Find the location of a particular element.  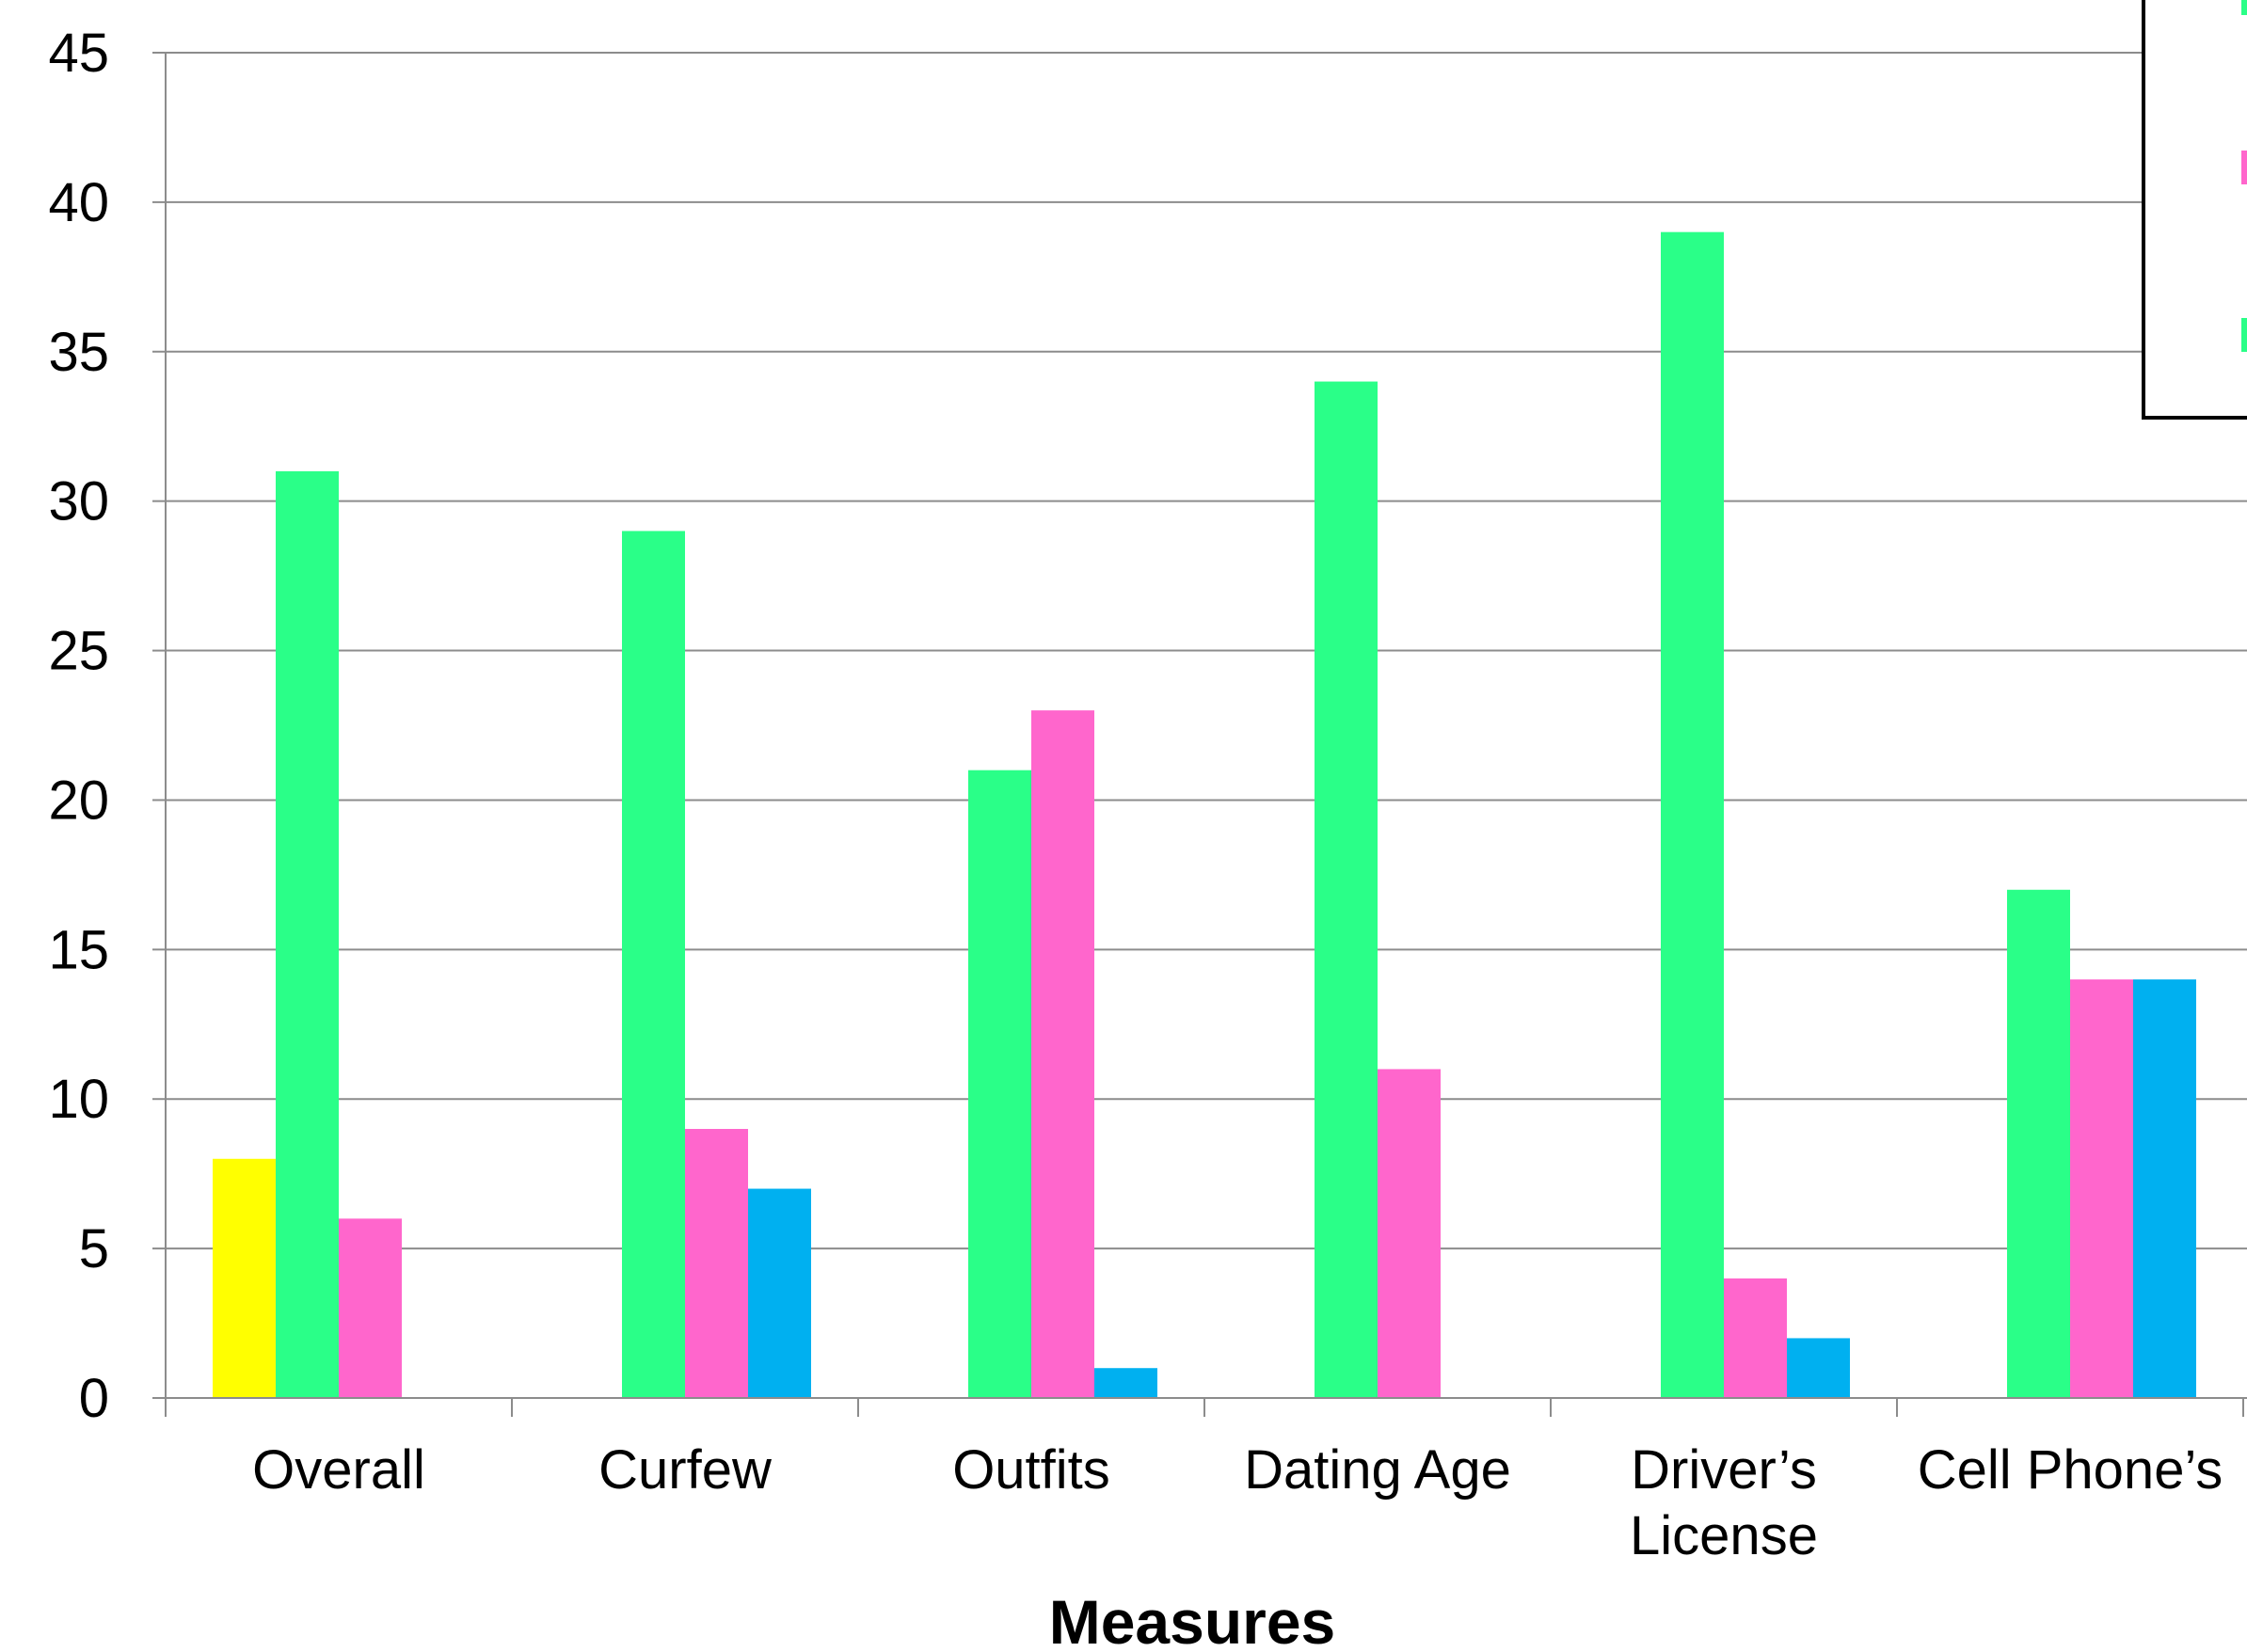

legend-box is located at coordinates (2194, 210).